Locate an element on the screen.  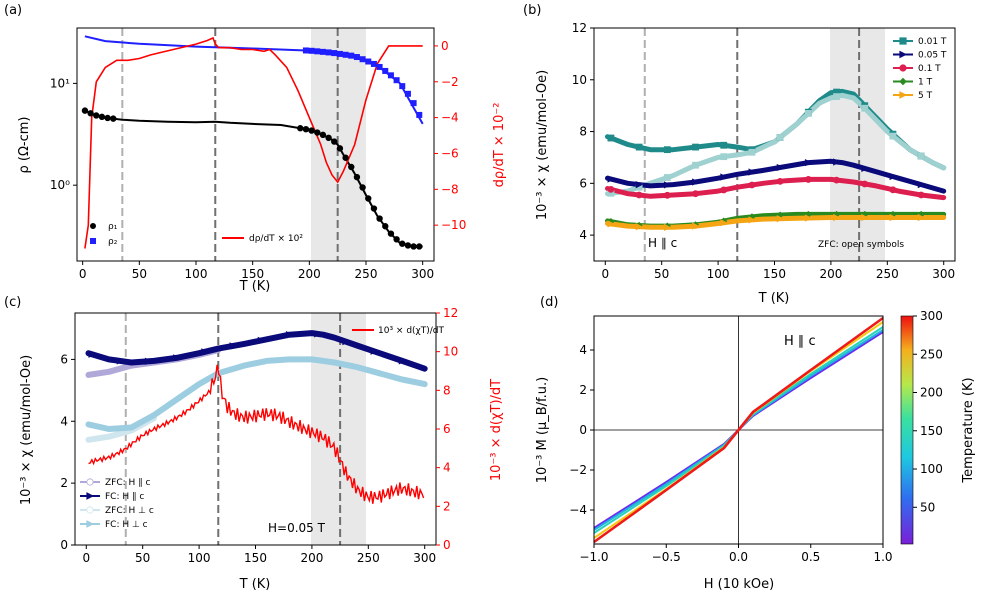
a-r-ytick-label-4: −8 is located at coordinates (450, 189).